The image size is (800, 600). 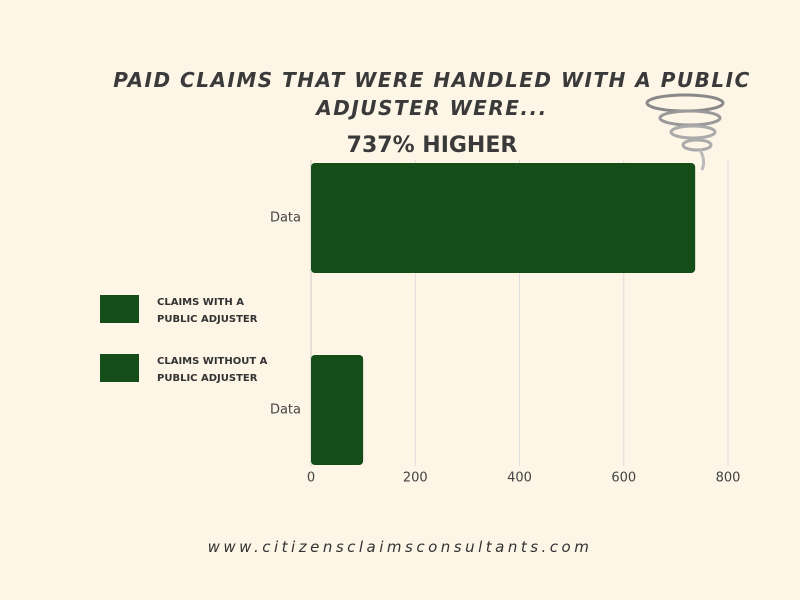 I want to click on legend-label: CLAIMS WITH A PUBLIC ADJUSTER, so click(x=207, y=311).